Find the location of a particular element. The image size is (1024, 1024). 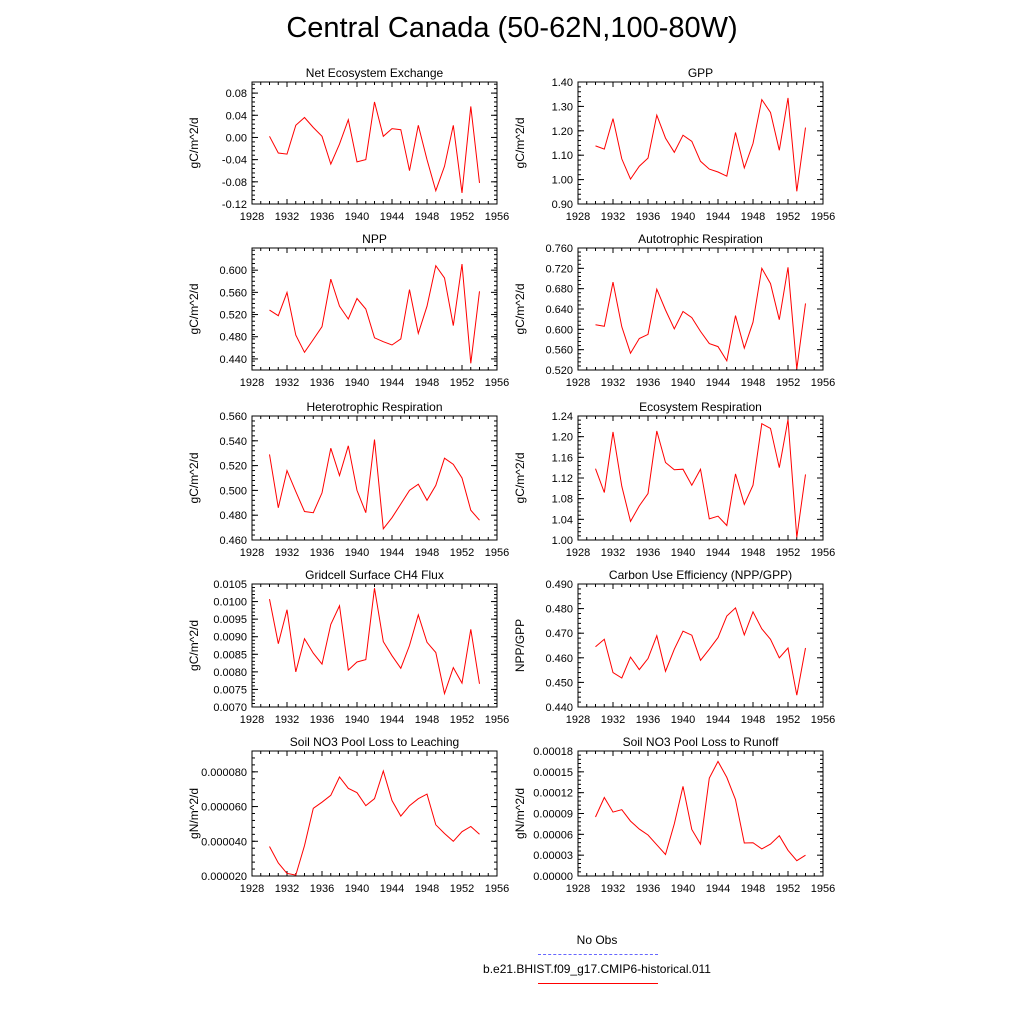

panel-6-ytick-label: 1.20 is located at coordinates (562, 438).